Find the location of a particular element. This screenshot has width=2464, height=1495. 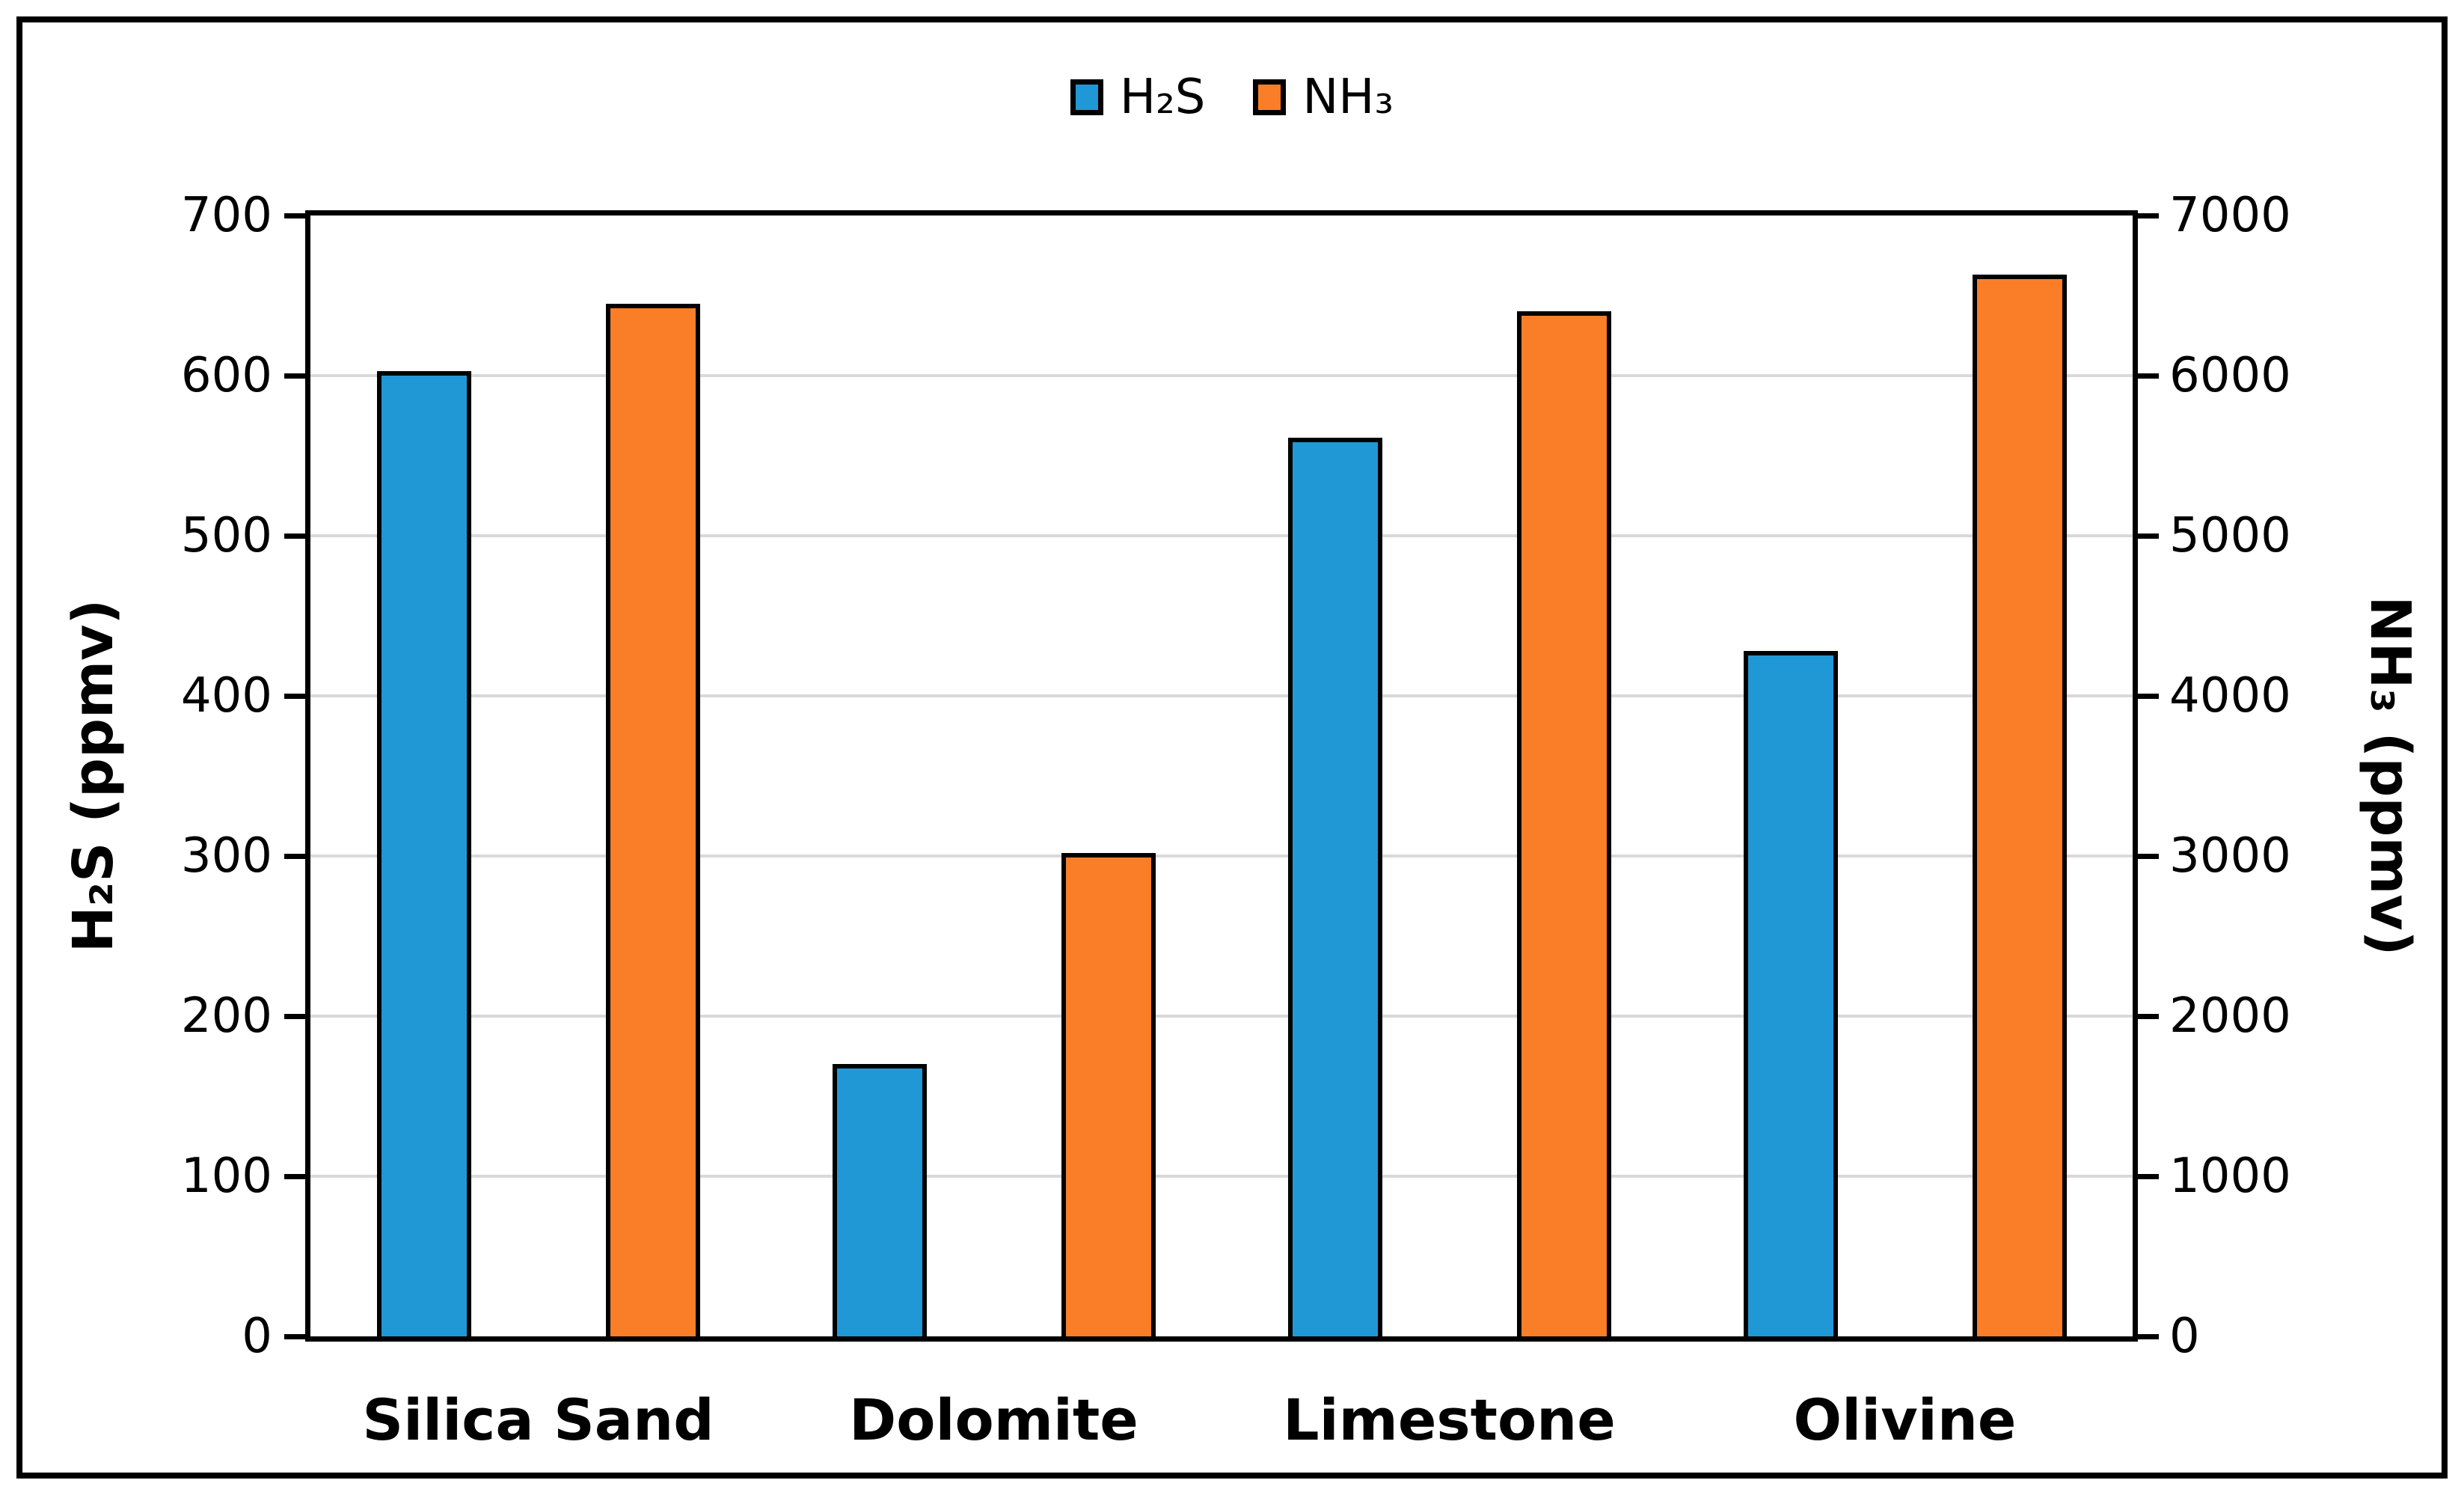

right-axis-title: NH₃ (ppmv) is located at coordinates (2390, 776).